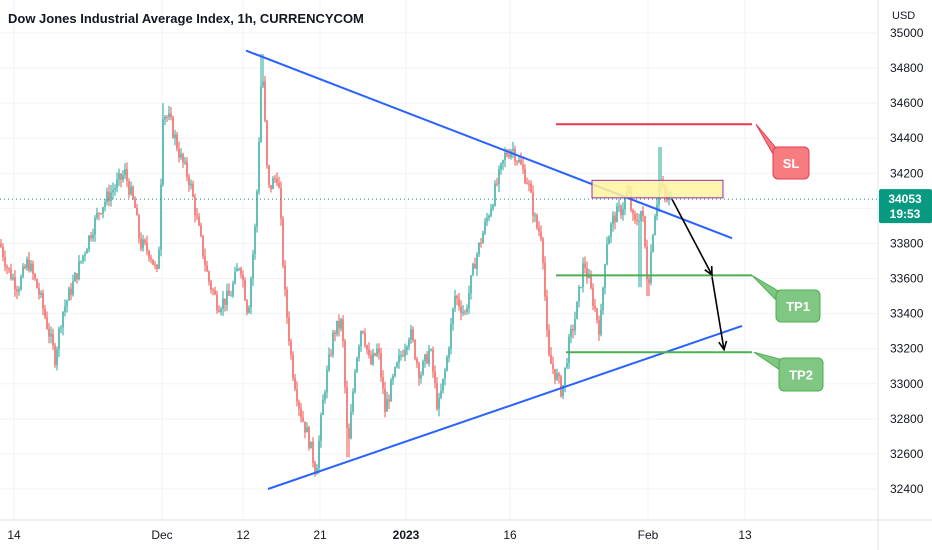 The image size is (932, 550). What do you see at coordinates (406, 535) in the screenshot?
I see `x-tick-label: 2023` at bounding box center [406, 535].